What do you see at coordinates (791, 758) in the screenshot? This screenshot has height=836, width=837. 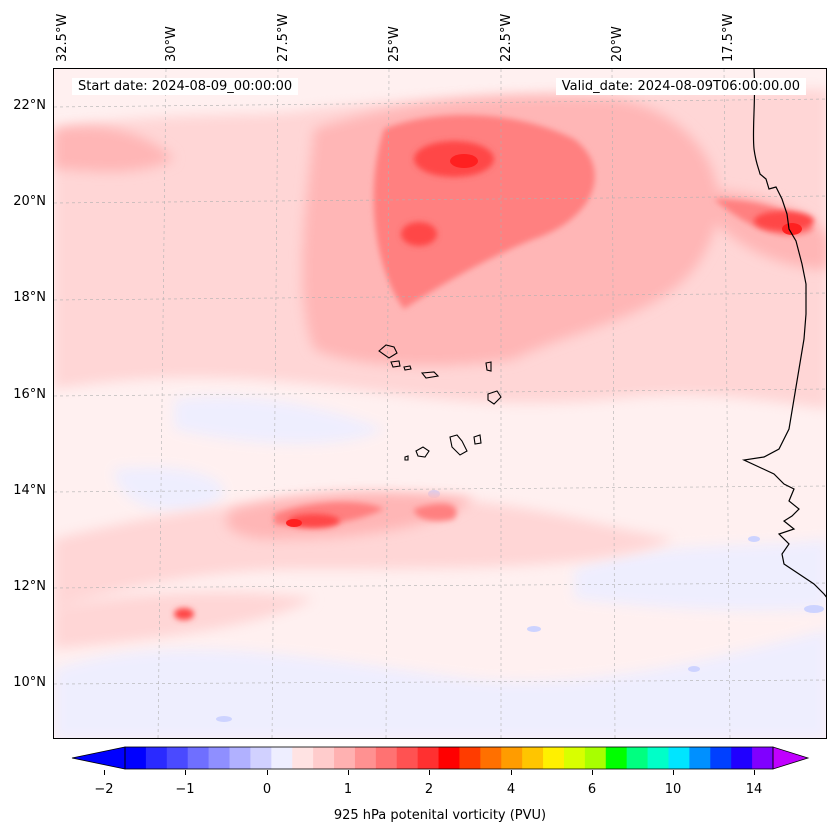 I see `colorbar-extend-max` at bounding box center [791, 758].